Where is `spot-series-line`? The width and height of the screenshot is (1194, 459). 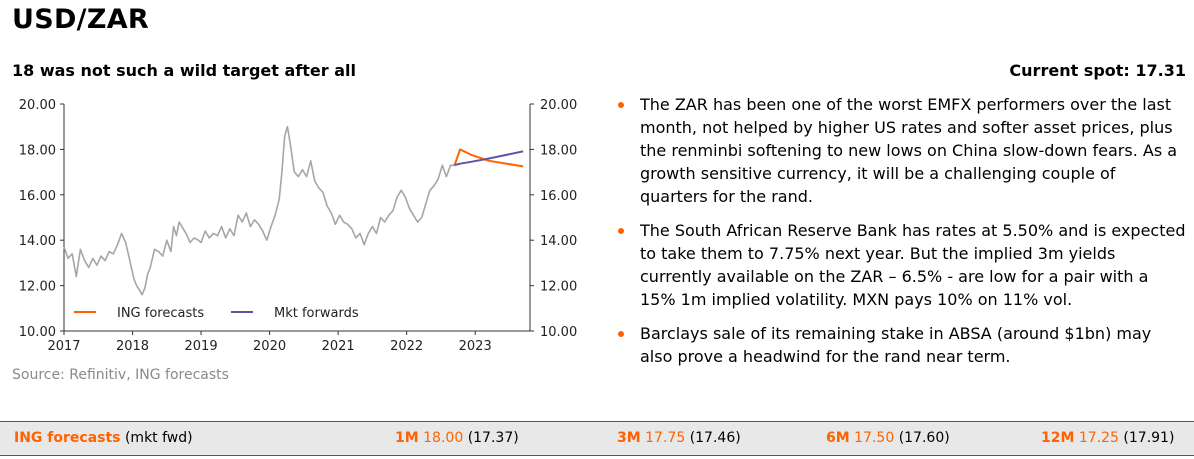
spot-series-line is located at coordinates (259, 210).